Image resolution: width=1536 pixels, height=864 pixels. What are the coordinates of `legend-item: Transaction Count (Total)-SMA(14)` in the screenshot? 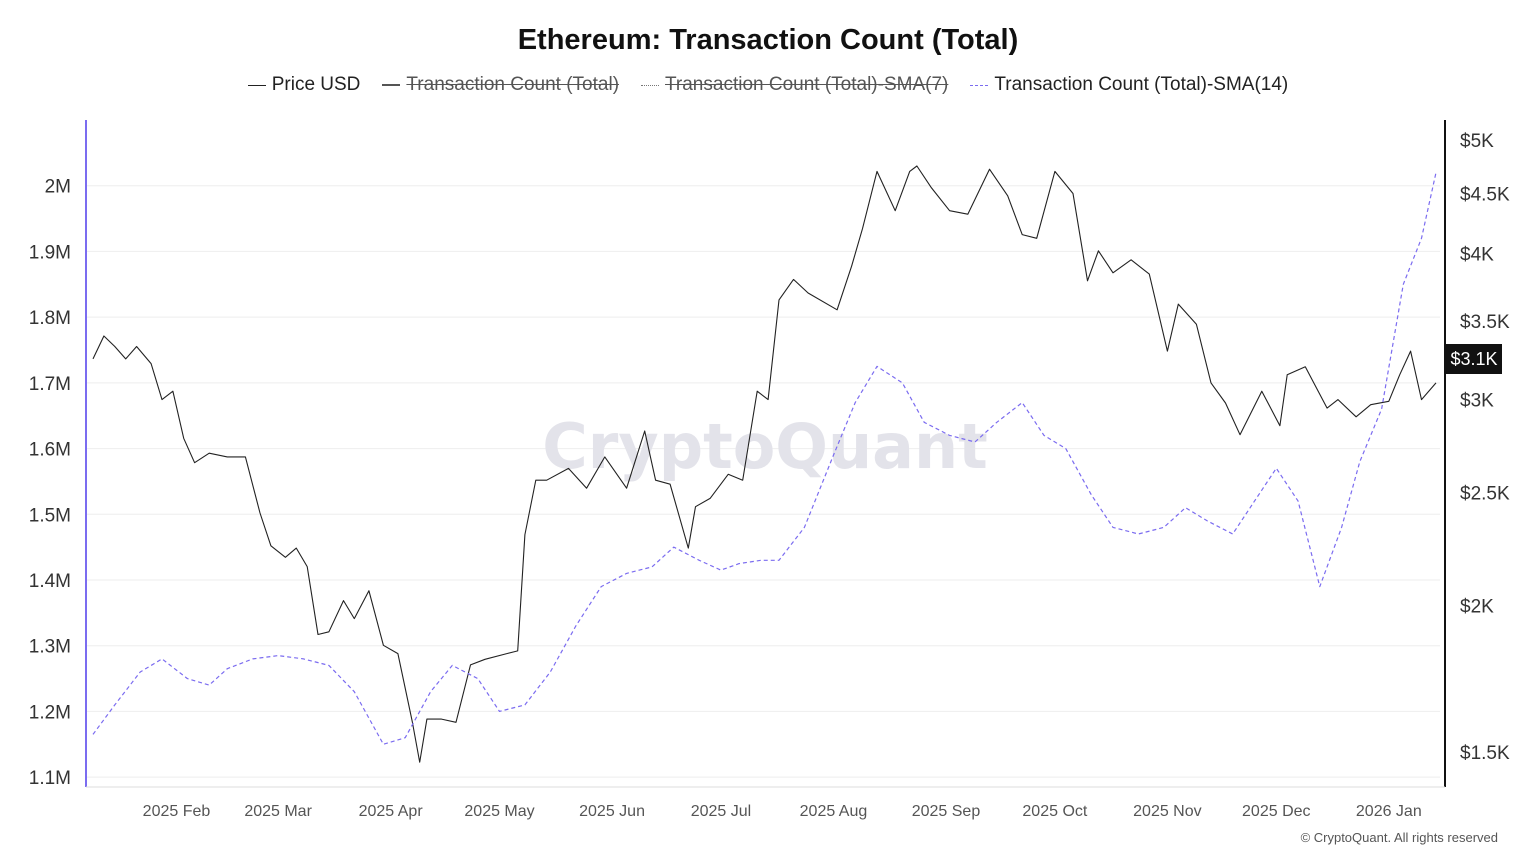 It's located at (1129, 85).